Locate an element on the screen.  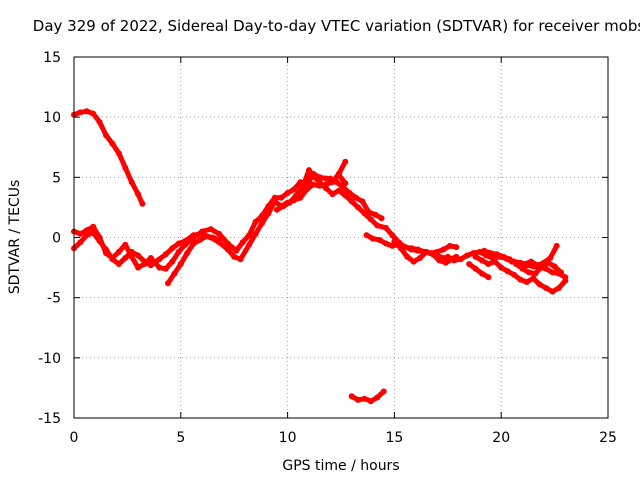
y-tick-label: -5 is located at coordinates (54, 299).